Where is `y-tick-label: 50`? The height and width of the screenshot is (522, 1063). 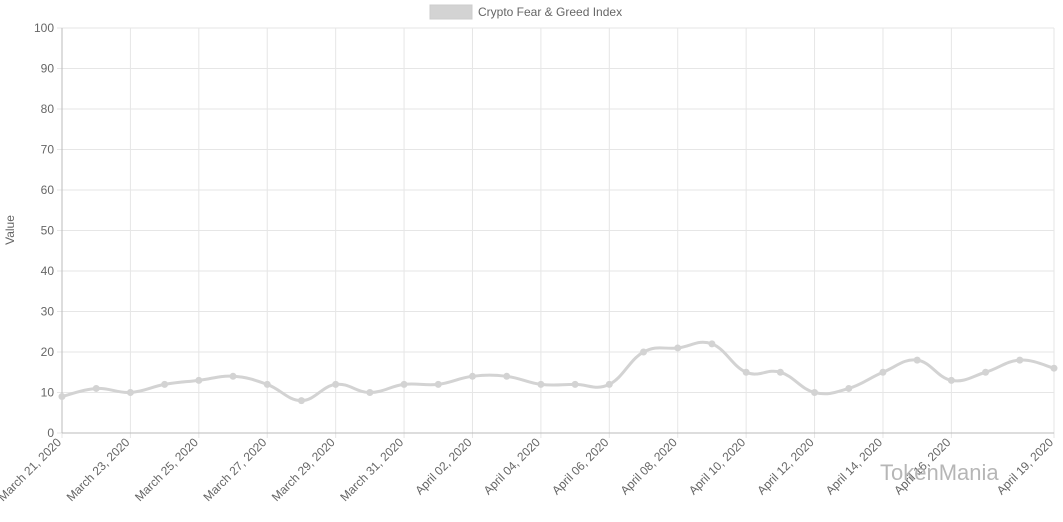
y-tick-label: 50 is located at coordinates (48, 231).